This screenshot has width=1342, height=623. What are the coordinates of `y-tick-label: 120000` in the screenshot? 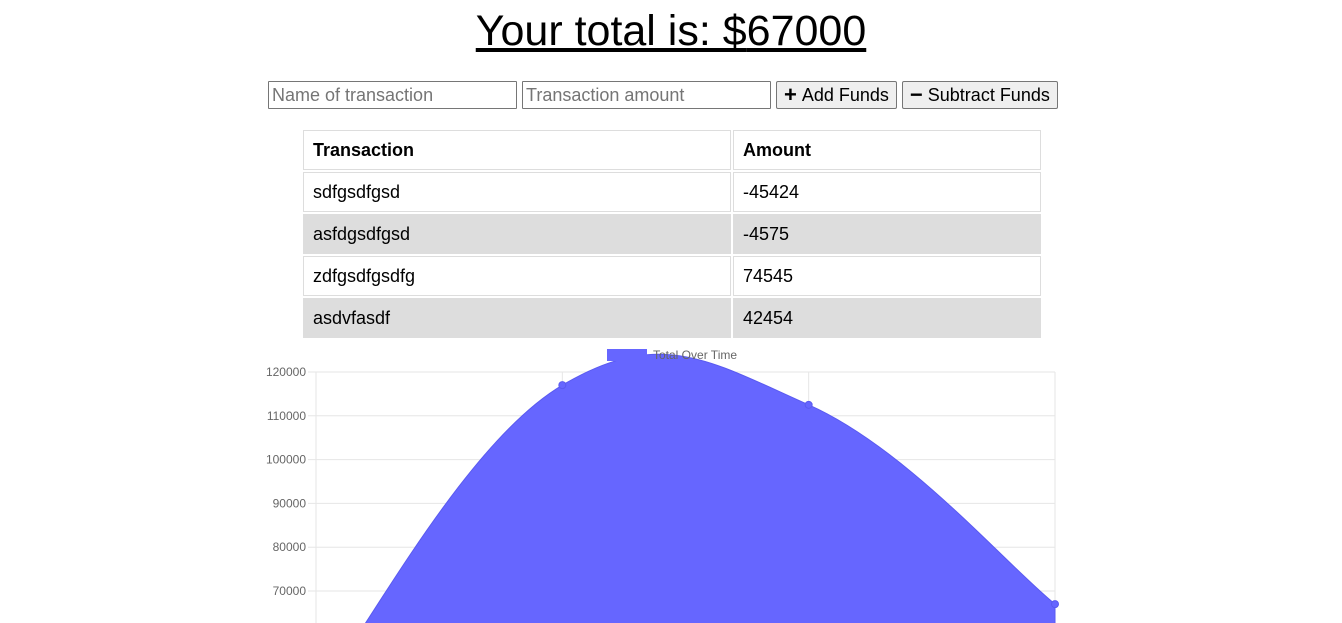 It's located at (286, 372).